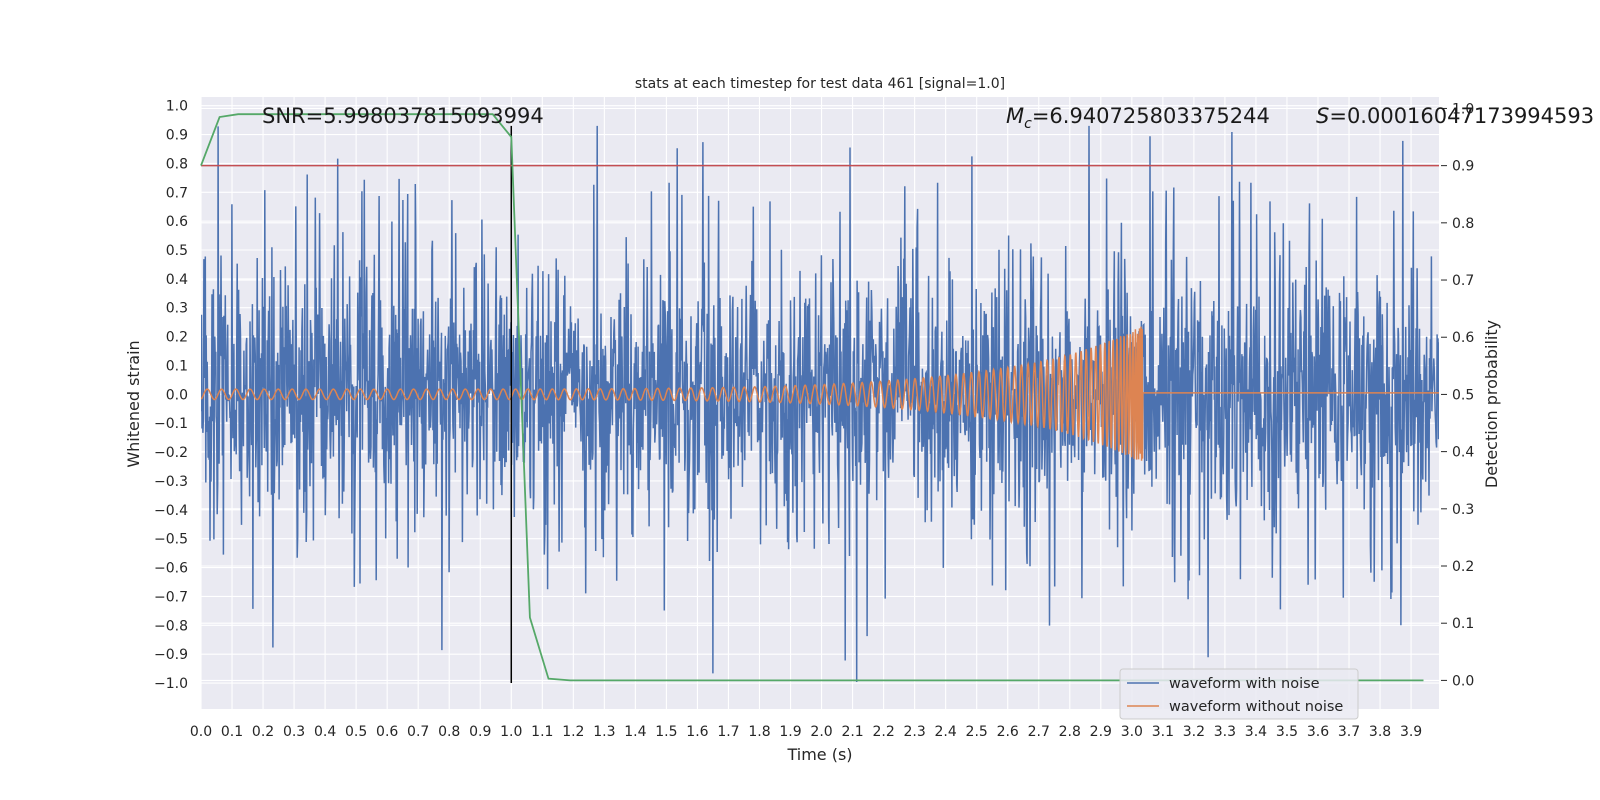  What do you see at coordinates (232, 732) in the screenshot?
I see `x-tick-label: 0.1` at bounding box center [232, 732].